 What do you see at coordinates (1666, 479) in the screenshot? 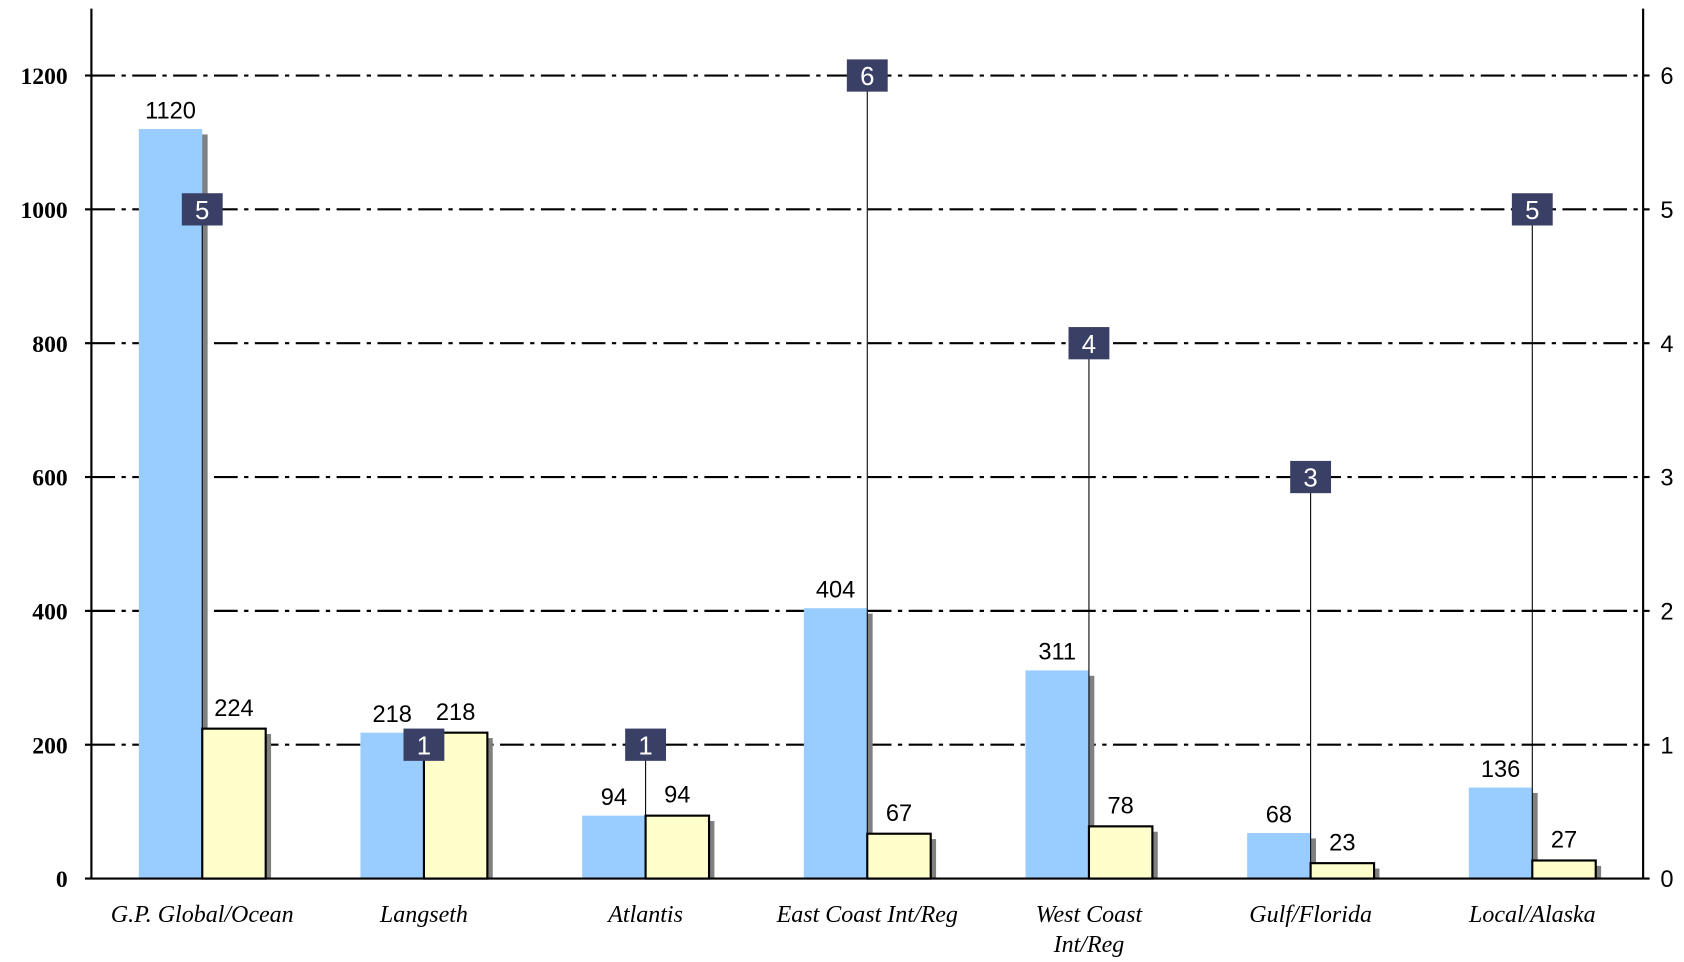
I see `y2-tick-label: 3` at bounding box center [1666, 479].